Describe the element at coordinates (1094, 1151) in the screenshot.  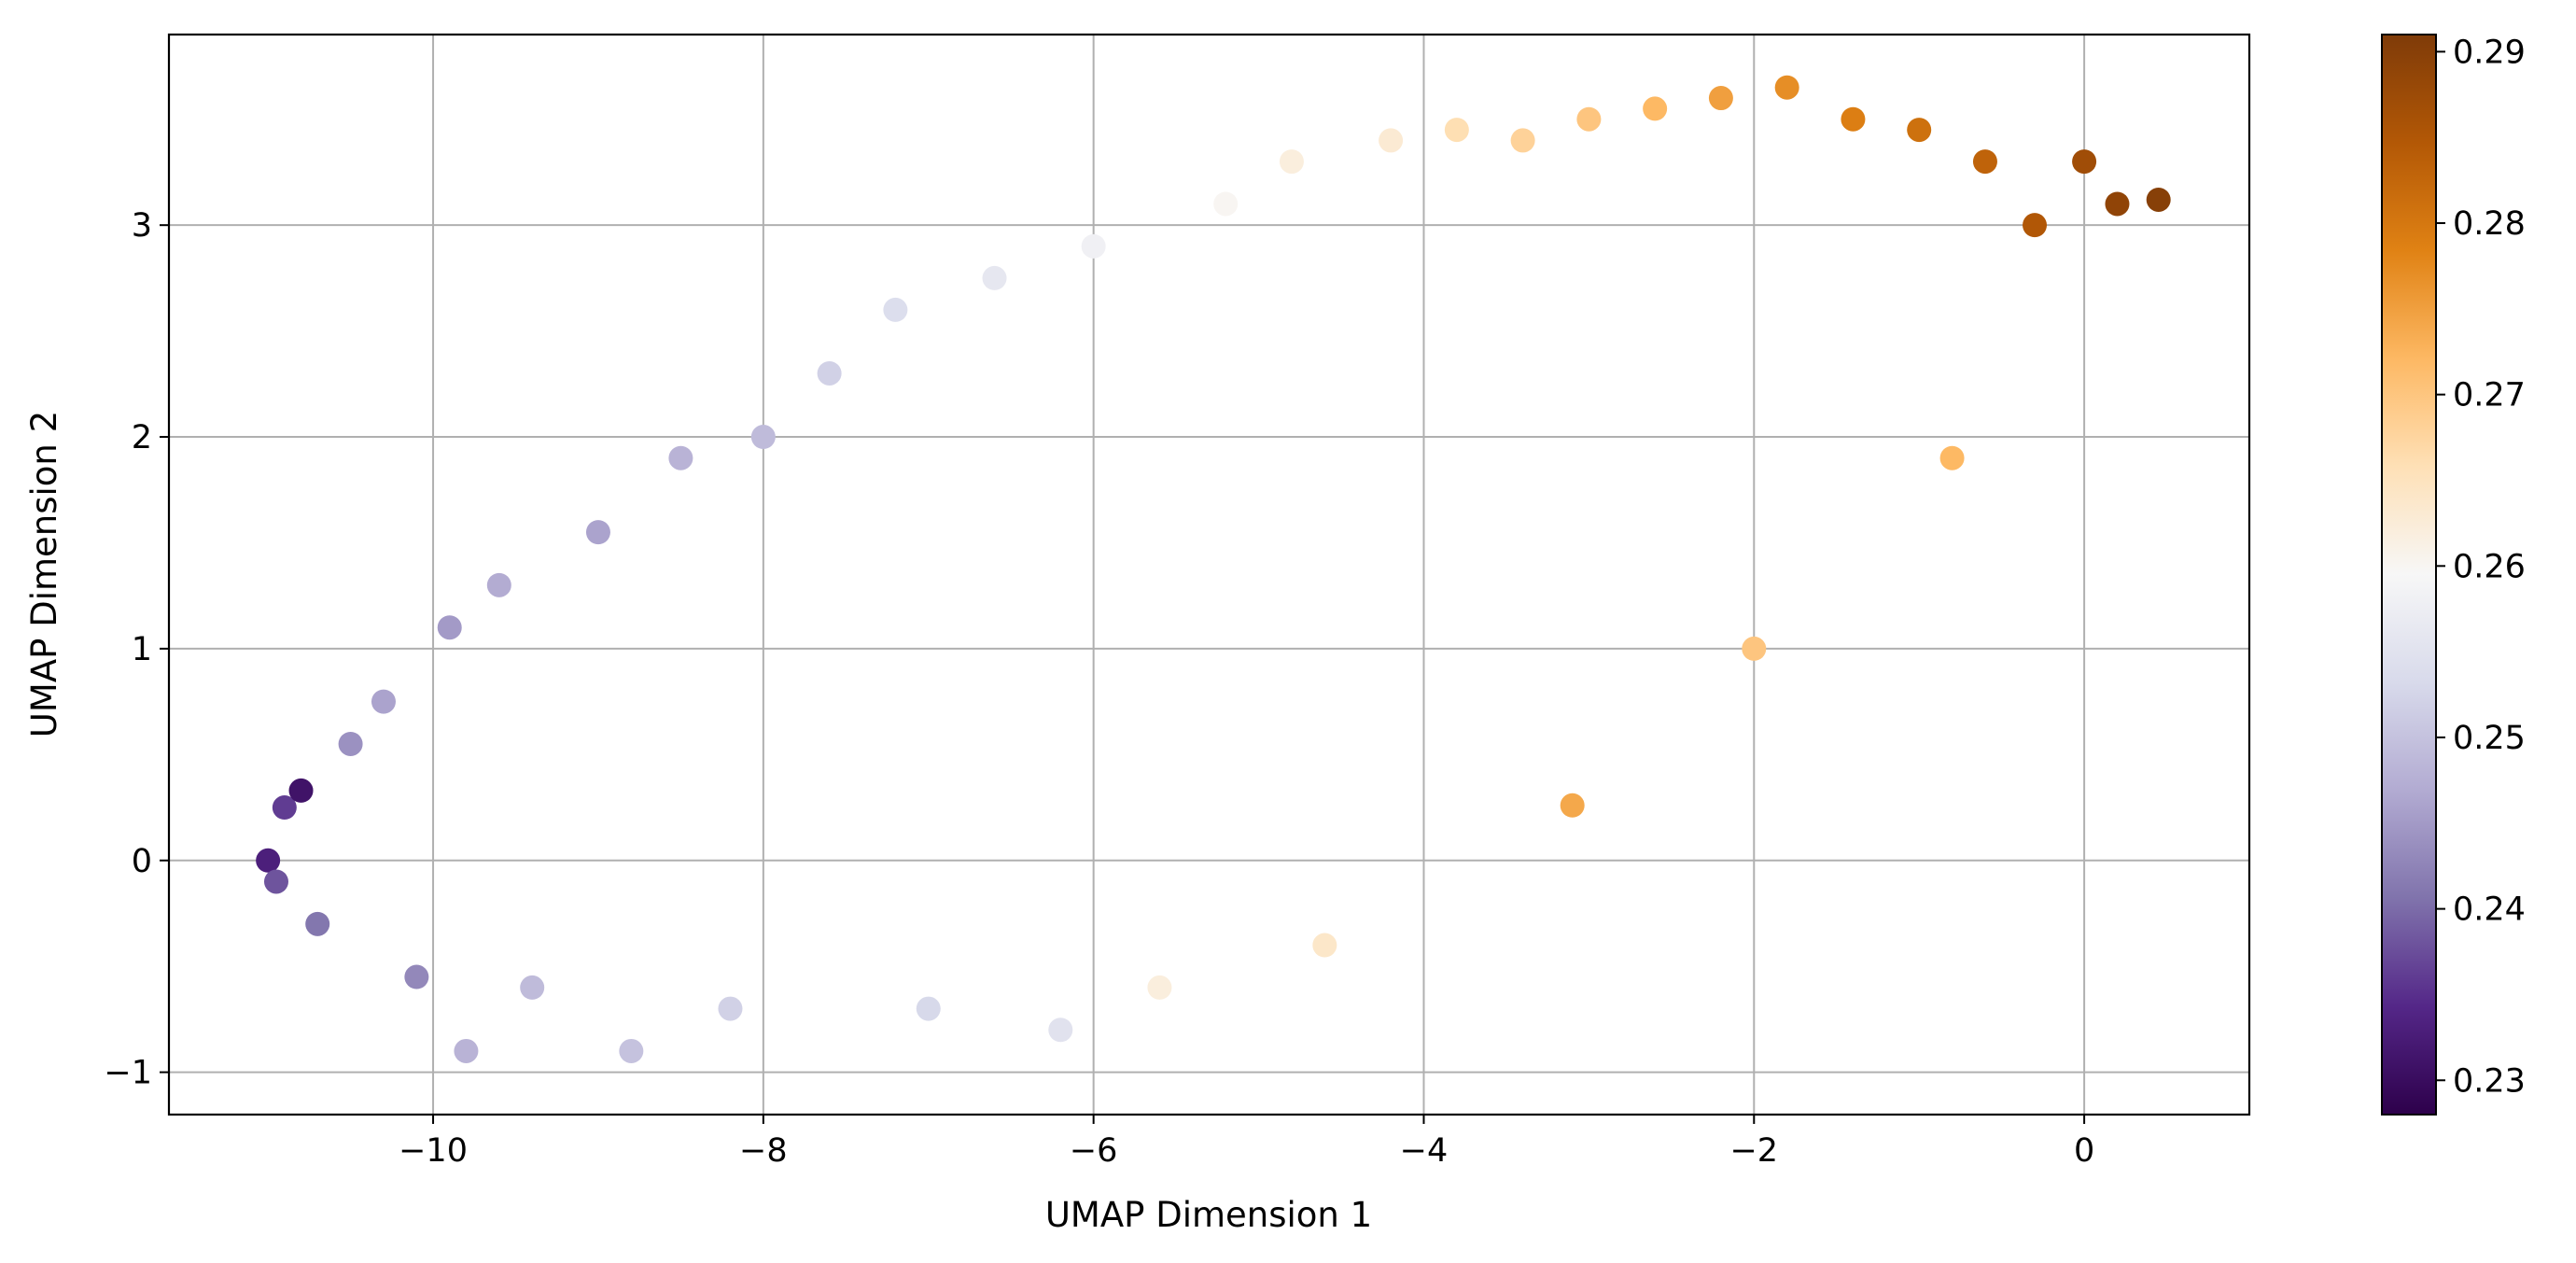
I see `x-tick-label: −6` at that location.